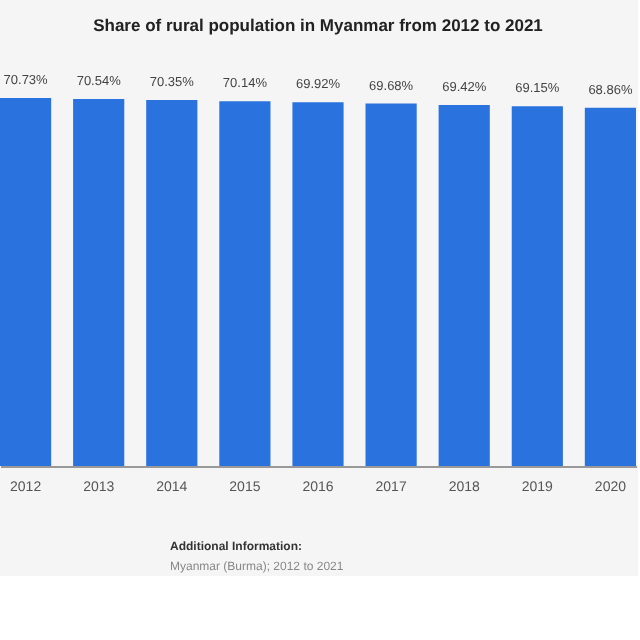  I want to click on chart-title: Share of rural population in Myanmar from 2012 to 2021, so click(318, 25).